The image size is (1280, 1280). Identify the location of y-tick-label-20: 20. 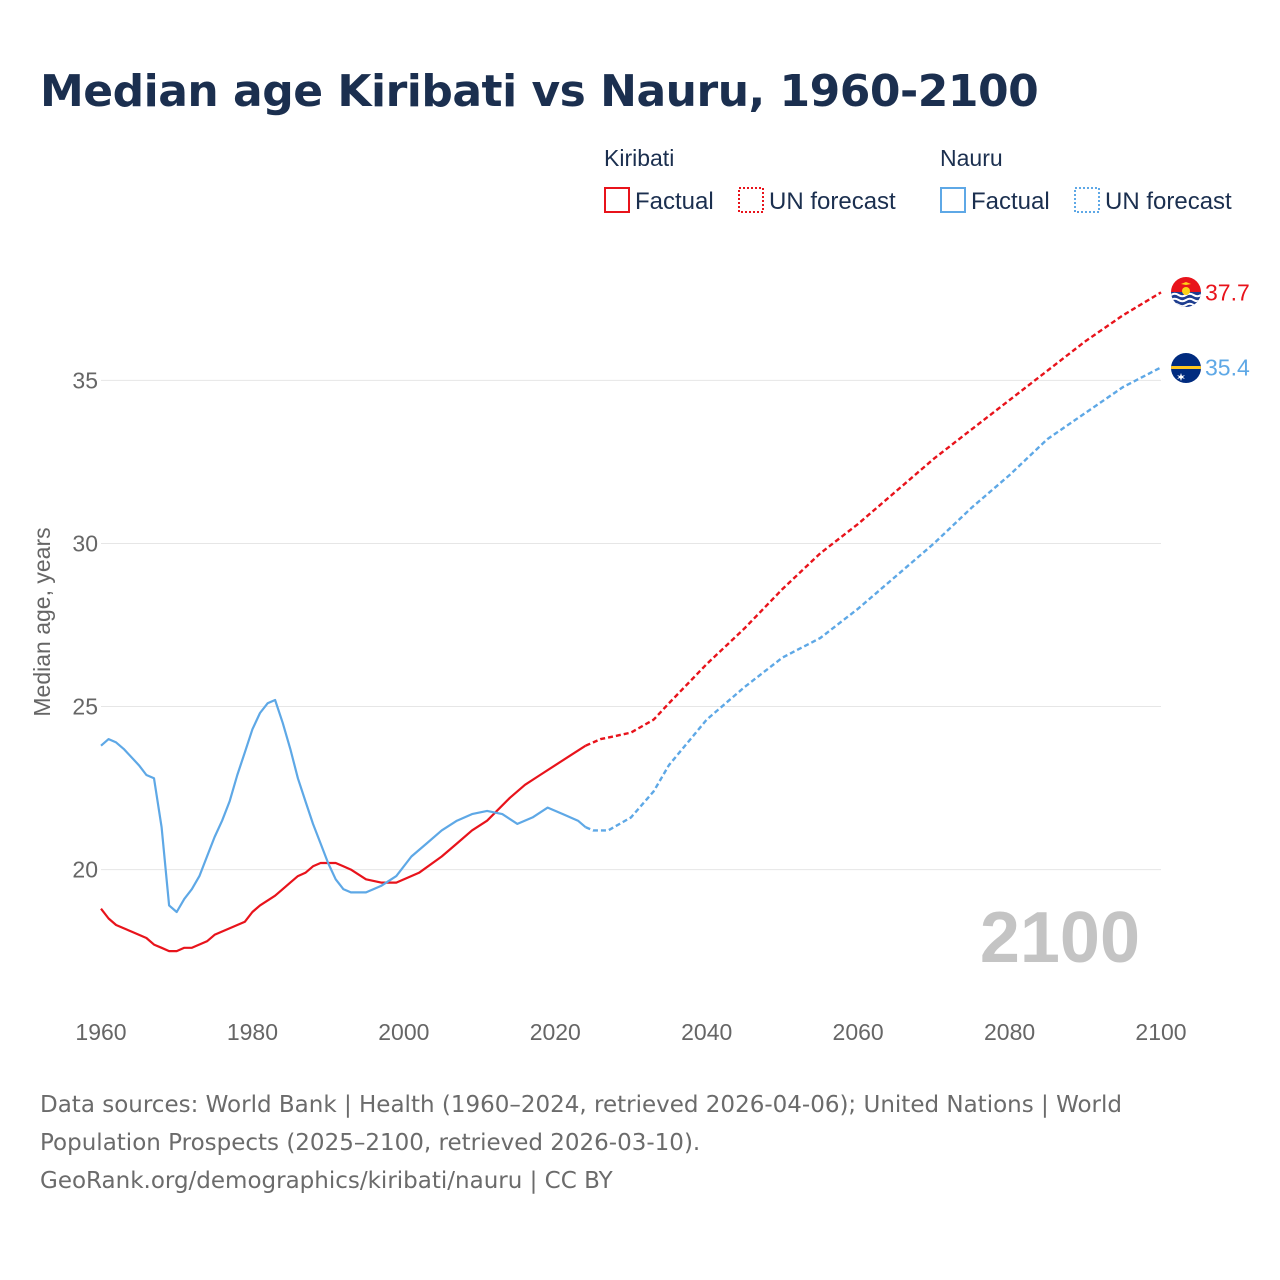
(85, 870).